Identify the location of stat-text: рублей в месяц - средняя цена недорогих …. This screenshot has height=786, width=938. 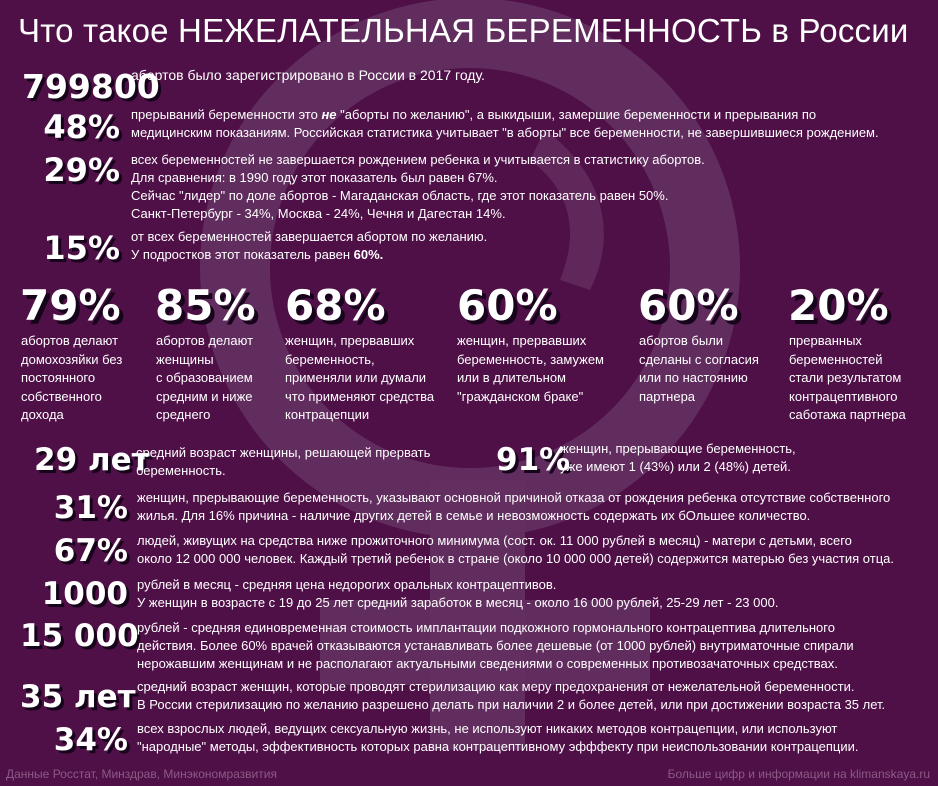
(458, 593).